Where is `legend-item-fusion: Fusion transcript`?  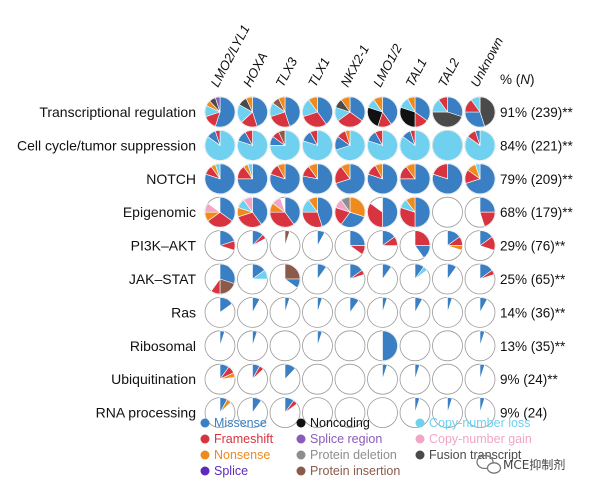 legend-item-fusion: Fusion transcript is located at coordinates (468, 455).